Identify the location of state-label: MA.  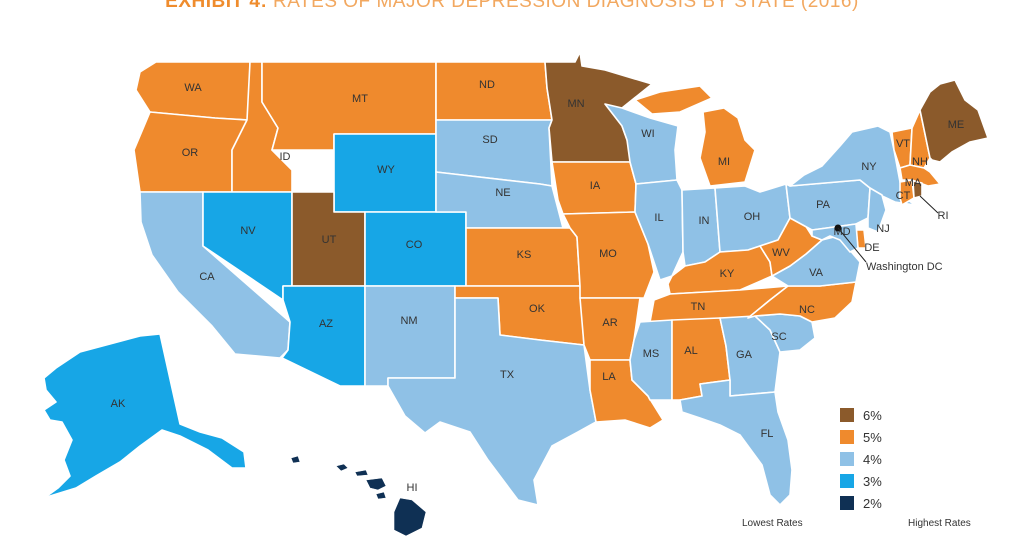
(913, 183).